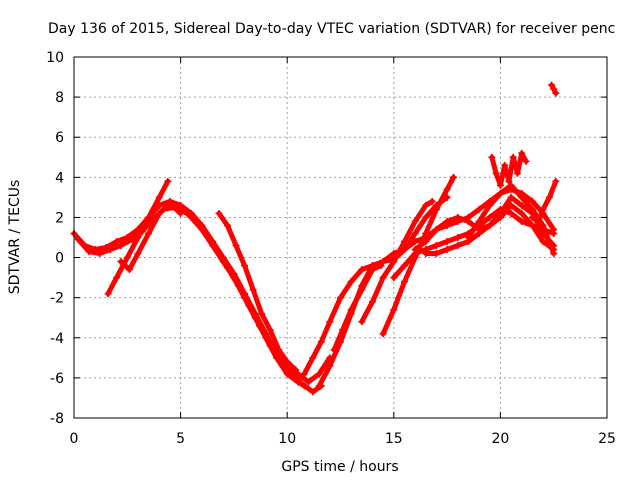 This screenshot has width=640, height=480. Describe the element at coordinates (74, 439) in the screenshot. I see `x-tick-label: 0` at that location.